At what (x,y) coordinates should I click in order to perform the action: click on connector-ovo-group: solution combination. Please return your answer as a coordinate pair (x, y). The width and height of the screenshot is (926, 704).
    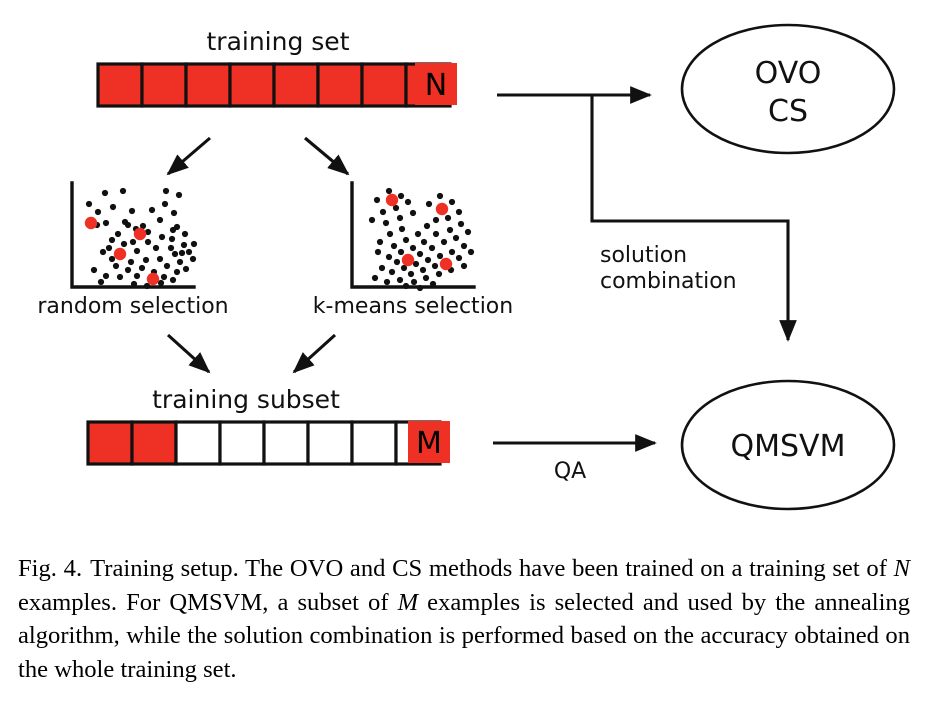
    Looking at the image, I should click on (647, 214).